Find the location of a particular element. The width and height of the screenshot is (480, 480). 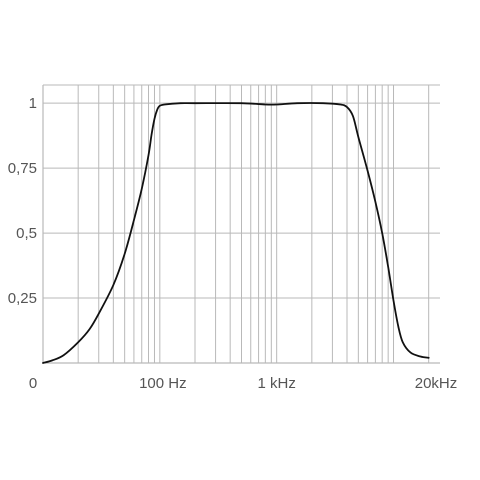

y-tick-label: 0,75 is located at coordinates (22, 168).